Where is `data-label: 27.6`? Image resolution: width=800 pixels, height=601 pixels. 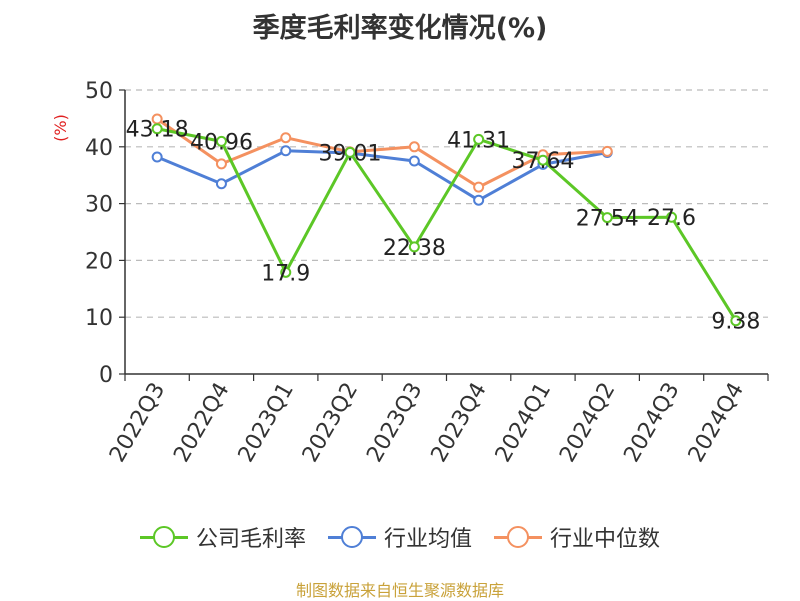
data-label: 27.6 is located at coordinates (671, 218).